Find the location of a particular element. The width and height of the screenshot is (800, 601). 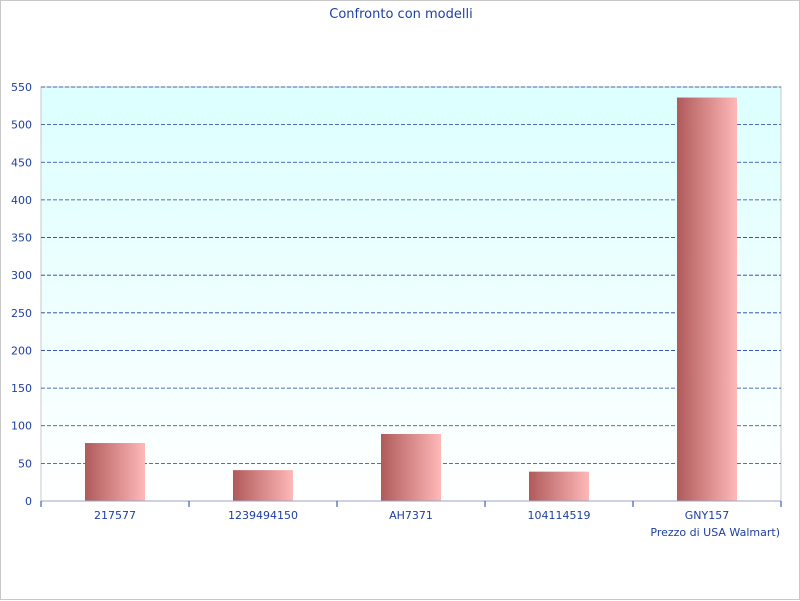

chart-title: Confronto con modelli is located at coordinates (400, 14).